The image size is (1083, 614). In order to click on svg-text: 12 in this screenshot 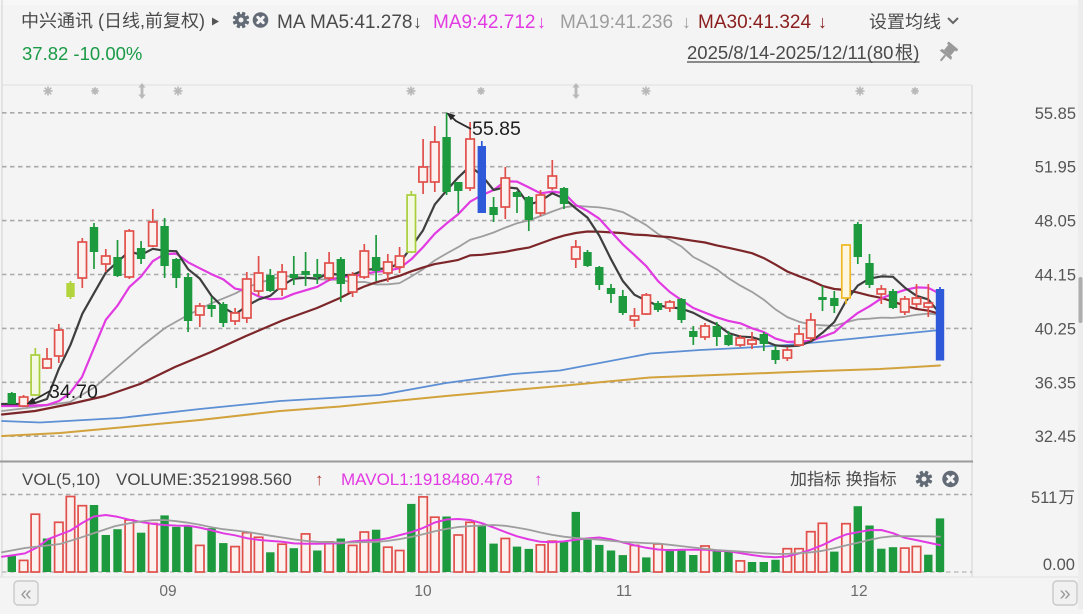, I will do `click(858, 591)`.